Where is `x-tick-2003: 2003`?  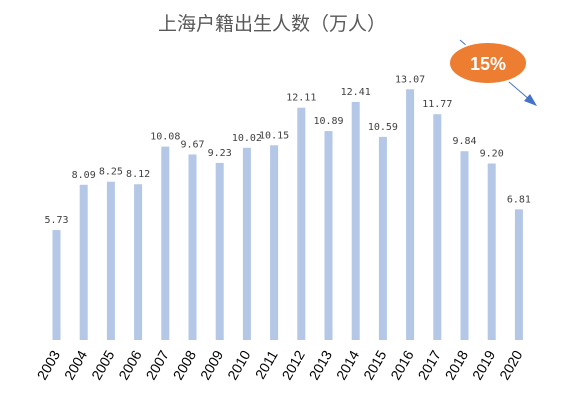 x-tick-2003: 2003 is located at coordinates (49, 364).